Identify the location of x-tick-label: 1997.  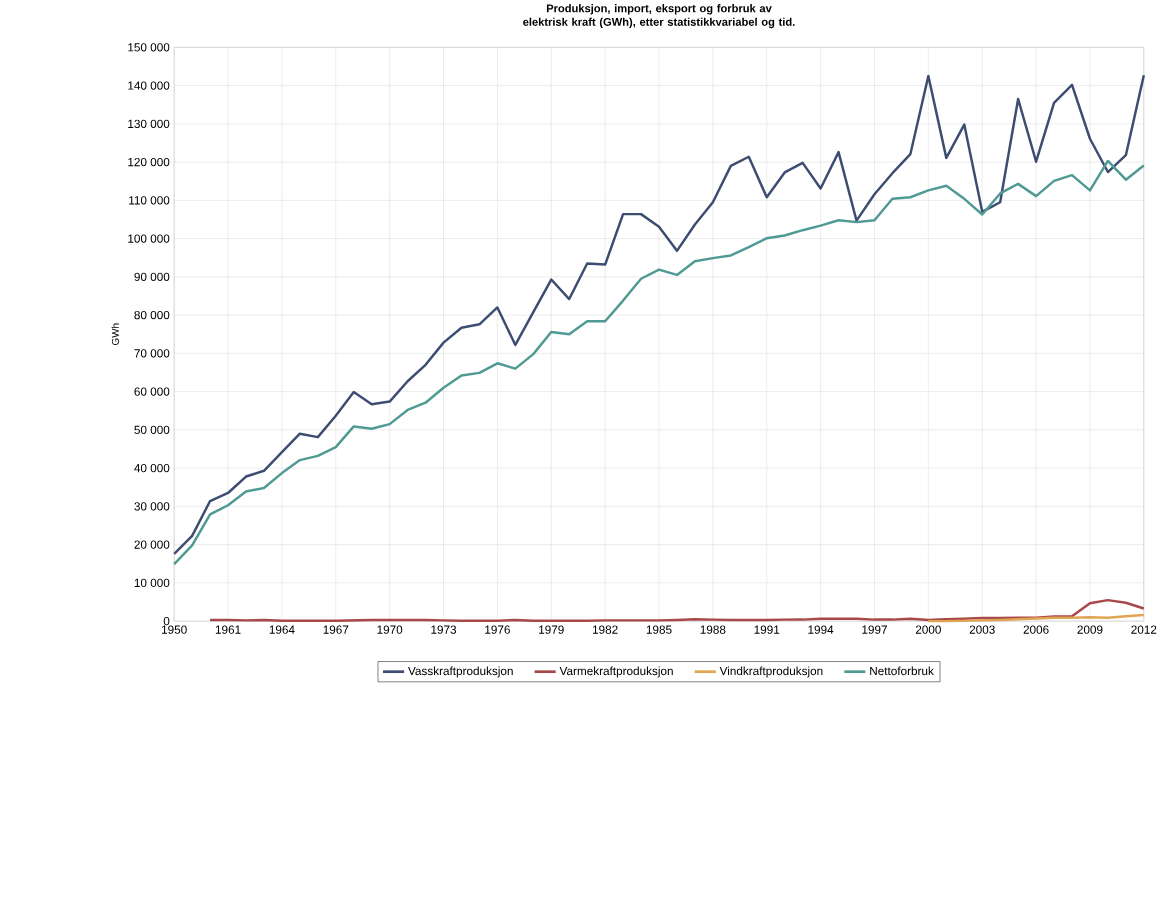
(874, 629).